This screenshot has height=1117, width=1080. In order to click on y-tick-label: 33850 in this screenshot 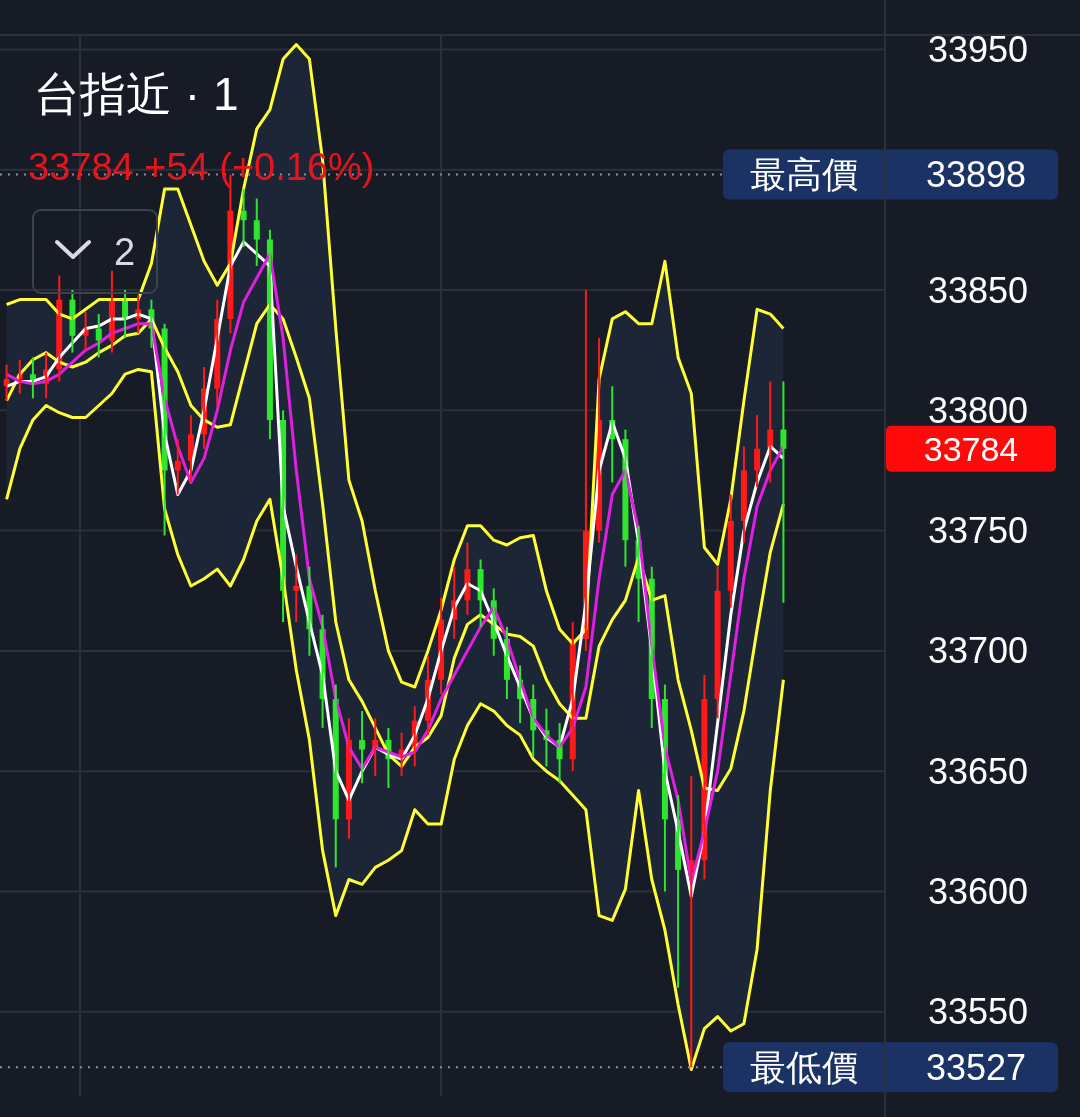, I will do `click(978, 290)`.